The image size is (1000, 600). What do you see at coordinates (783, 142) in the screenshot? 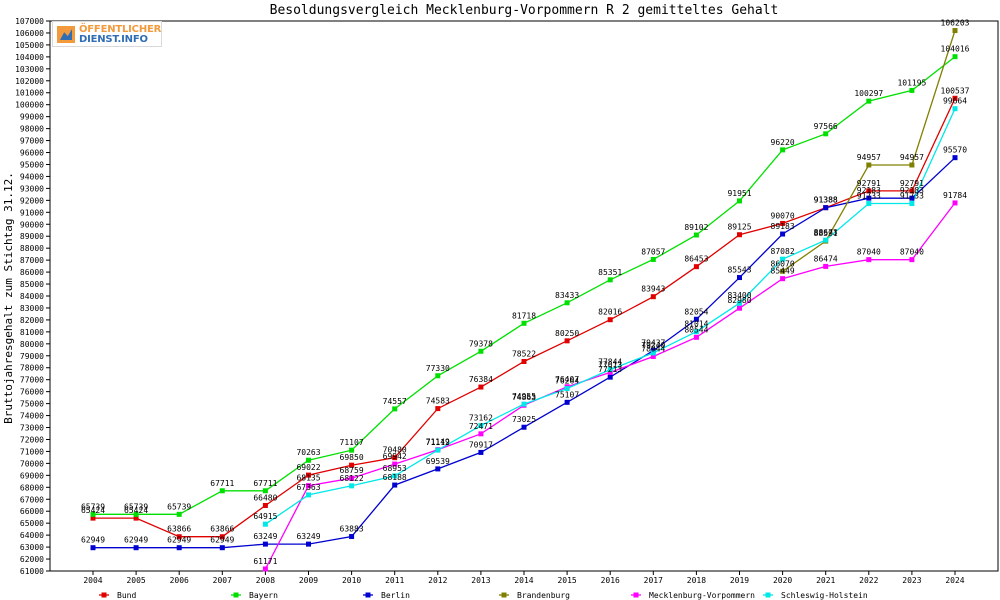
I see `data-label: 96220` at bounding box center [783, 142].